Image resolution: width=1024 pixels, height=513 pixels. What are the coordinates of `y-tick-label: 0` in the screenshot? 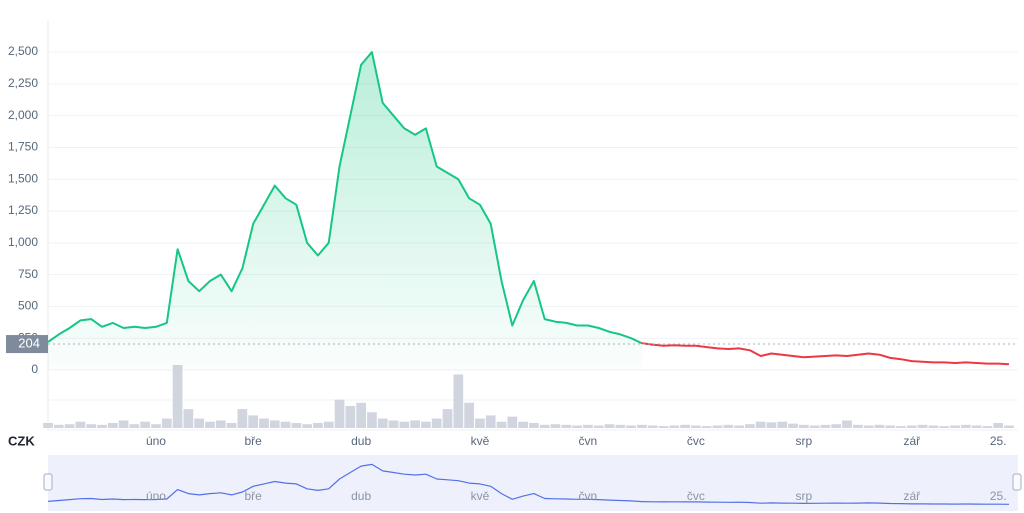 It's located at (34, 369).